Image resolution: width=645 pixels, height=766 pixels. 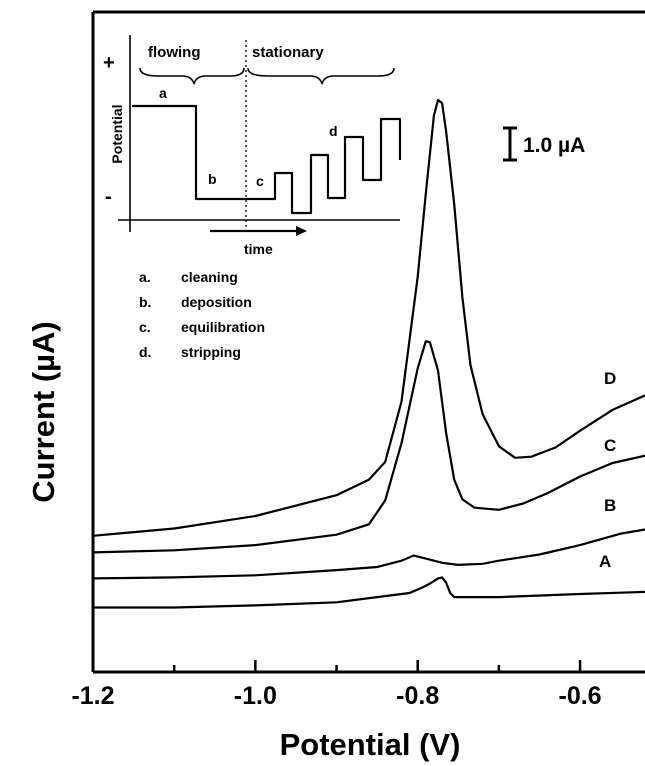 I want to click on scale-bar: 1.0 µA, so click(x=544, y=144).